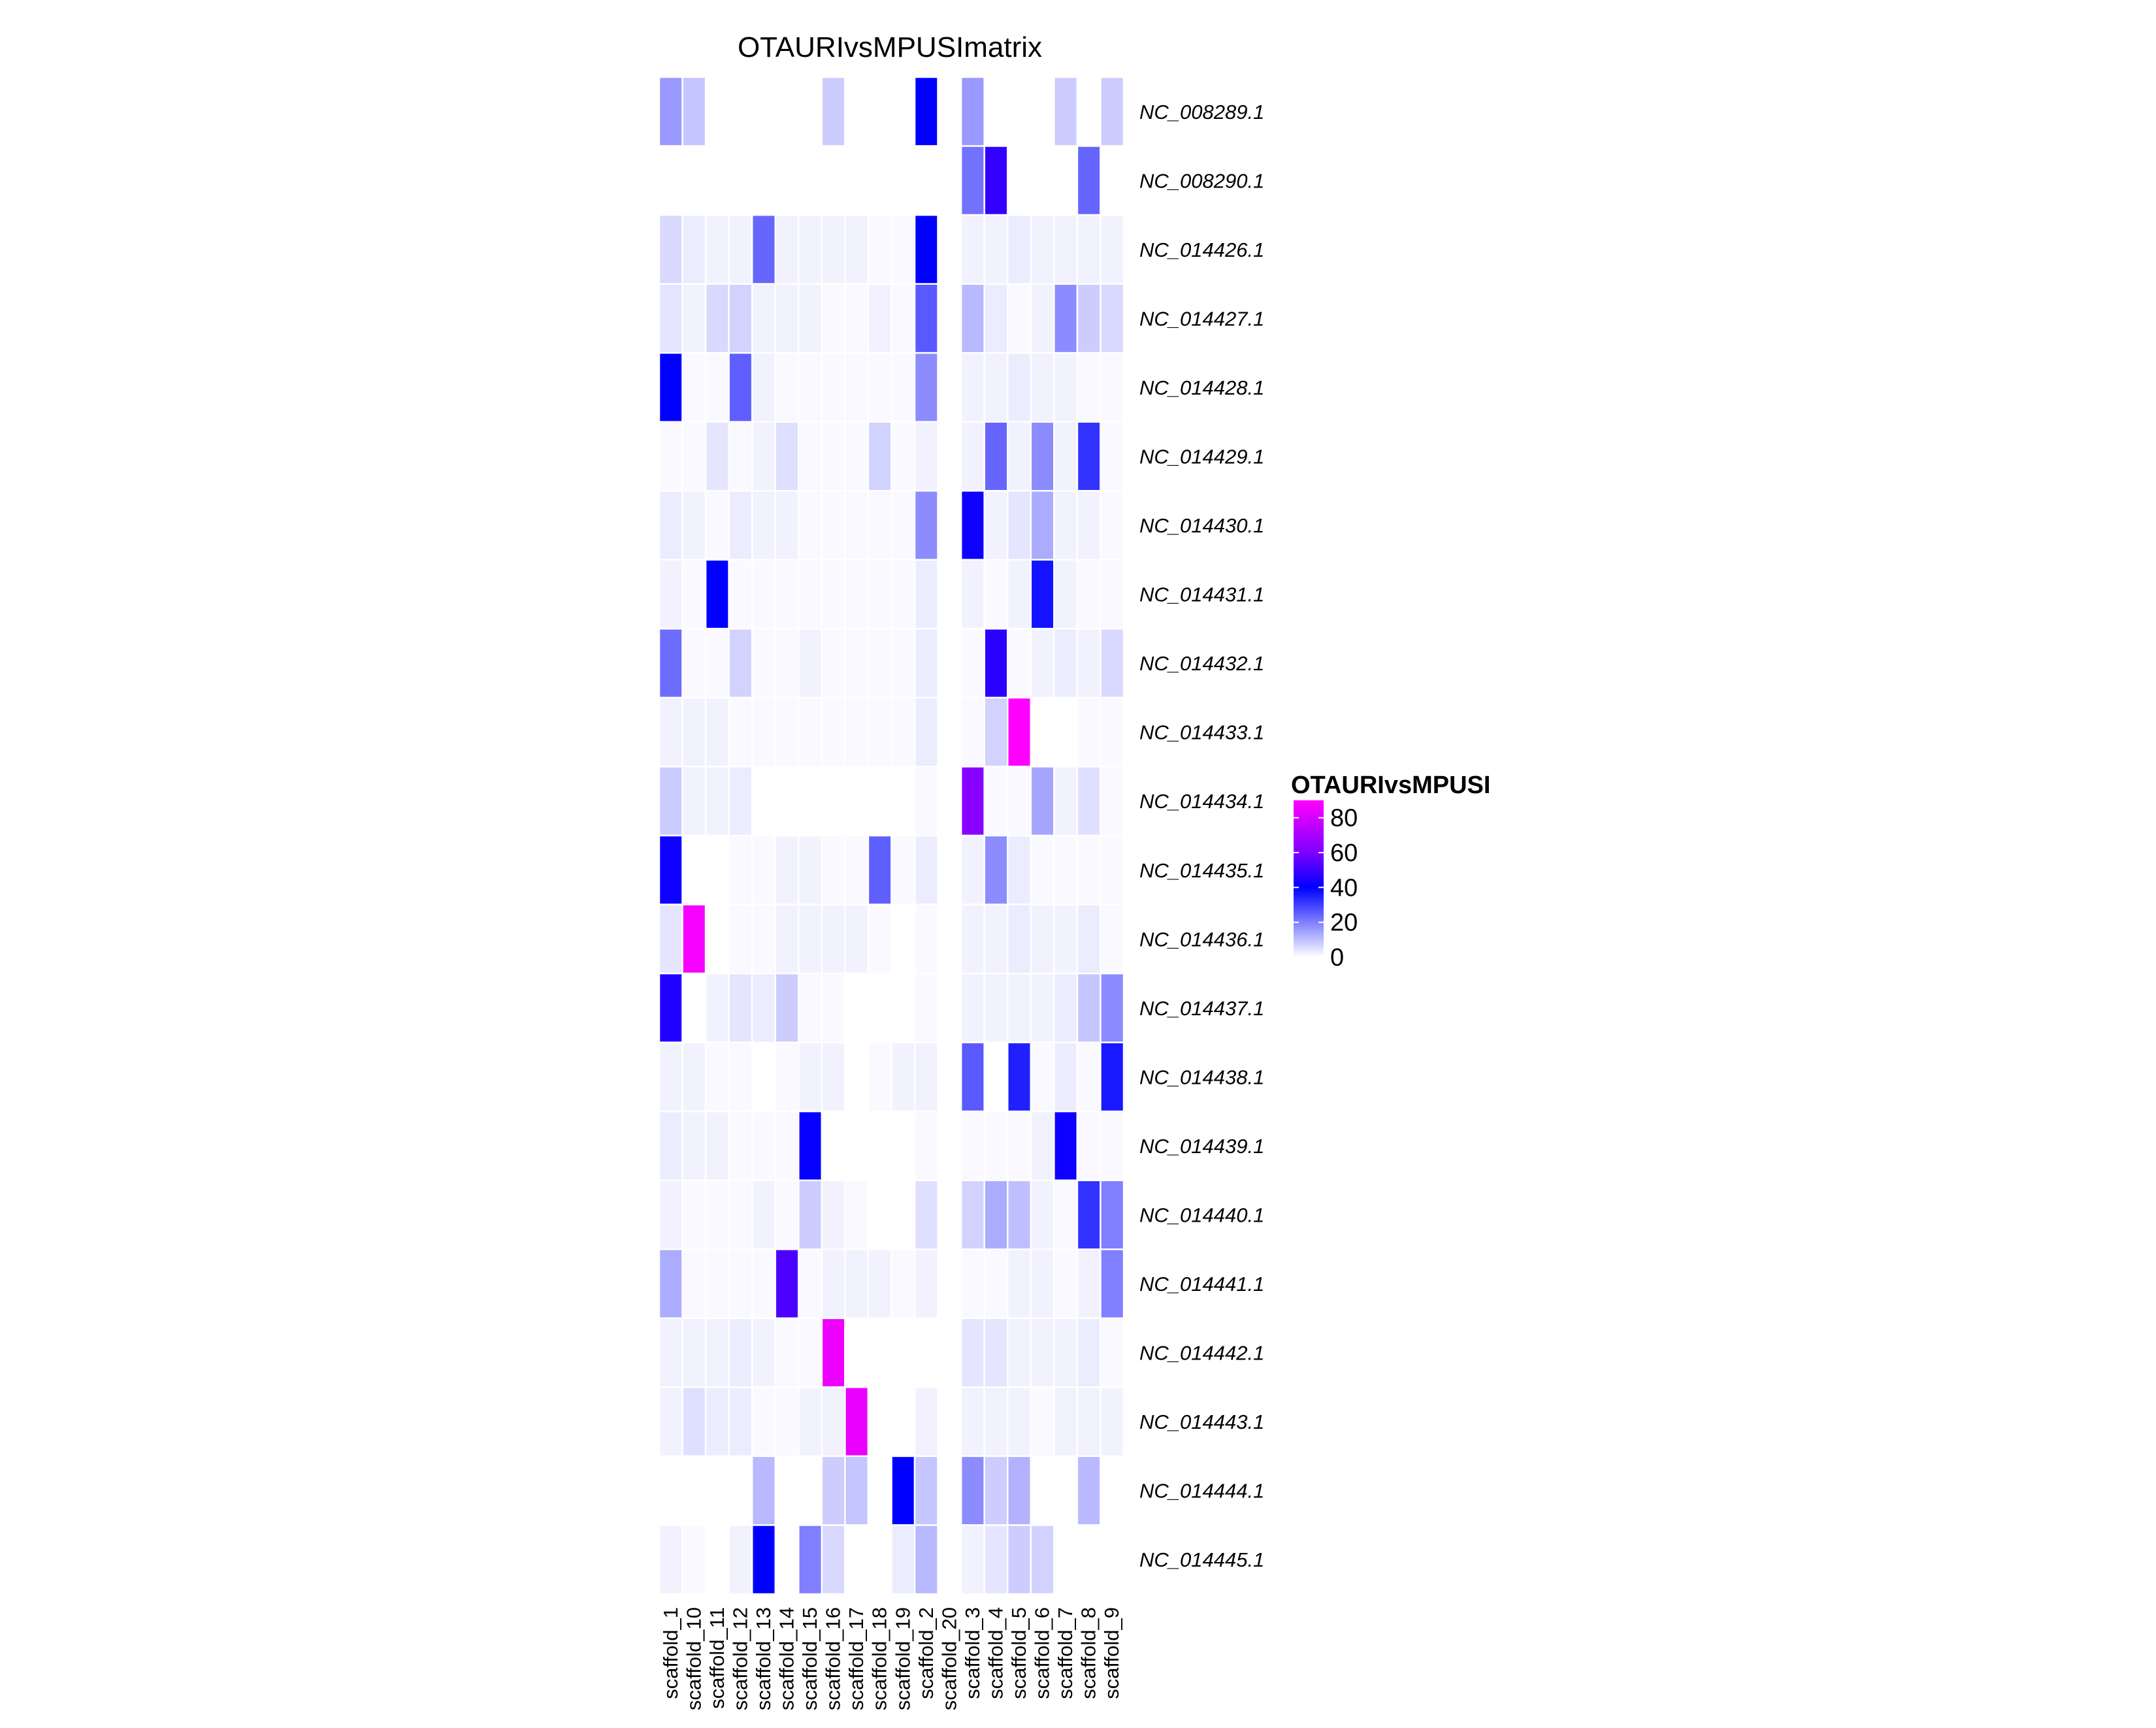 Image resolution: width=2156 pixels, height=1728 pixels. Describe the element at coordinates (1201, 594) in the screenshot. I see `row-label: NC_014431.1` at that location.